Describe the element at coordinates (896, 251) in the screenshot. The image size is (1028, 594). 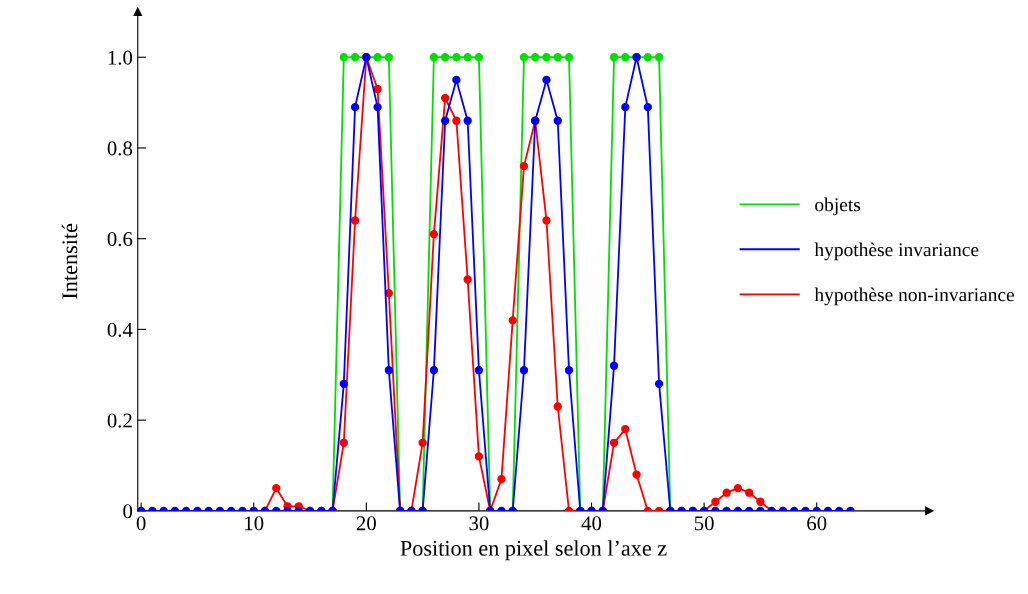
I see `legend-label: hypothèse invariance` at that location.